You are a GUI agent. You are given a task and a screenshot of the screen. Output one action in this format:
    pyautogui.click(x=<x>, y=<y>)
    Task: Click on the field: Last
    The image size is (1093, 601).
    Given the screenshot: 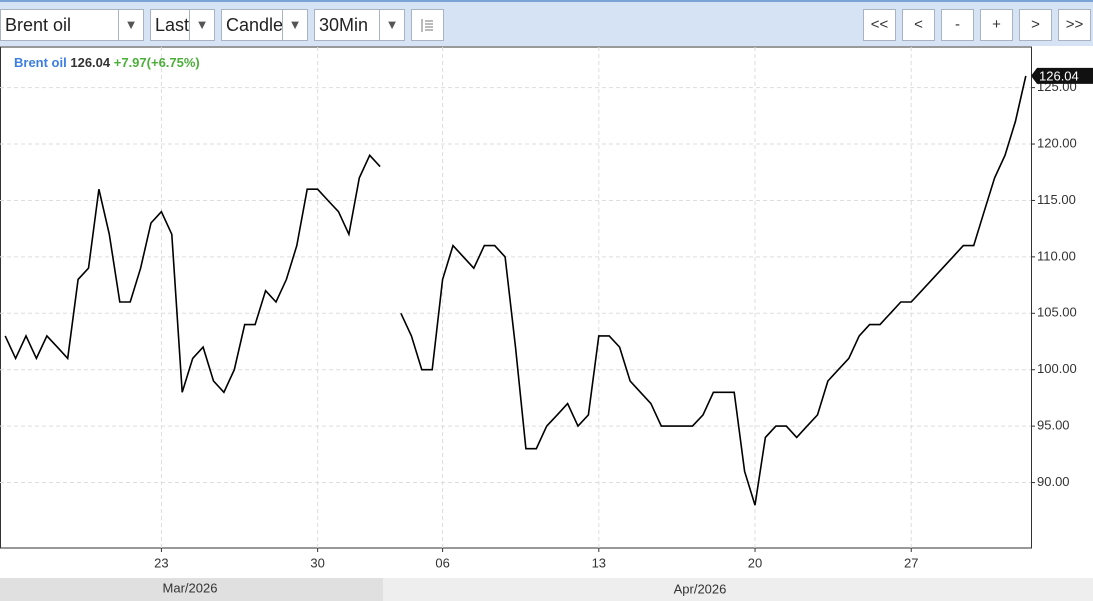 What is the action you would take?
    pyautogui.click(x=172, y=25)
    